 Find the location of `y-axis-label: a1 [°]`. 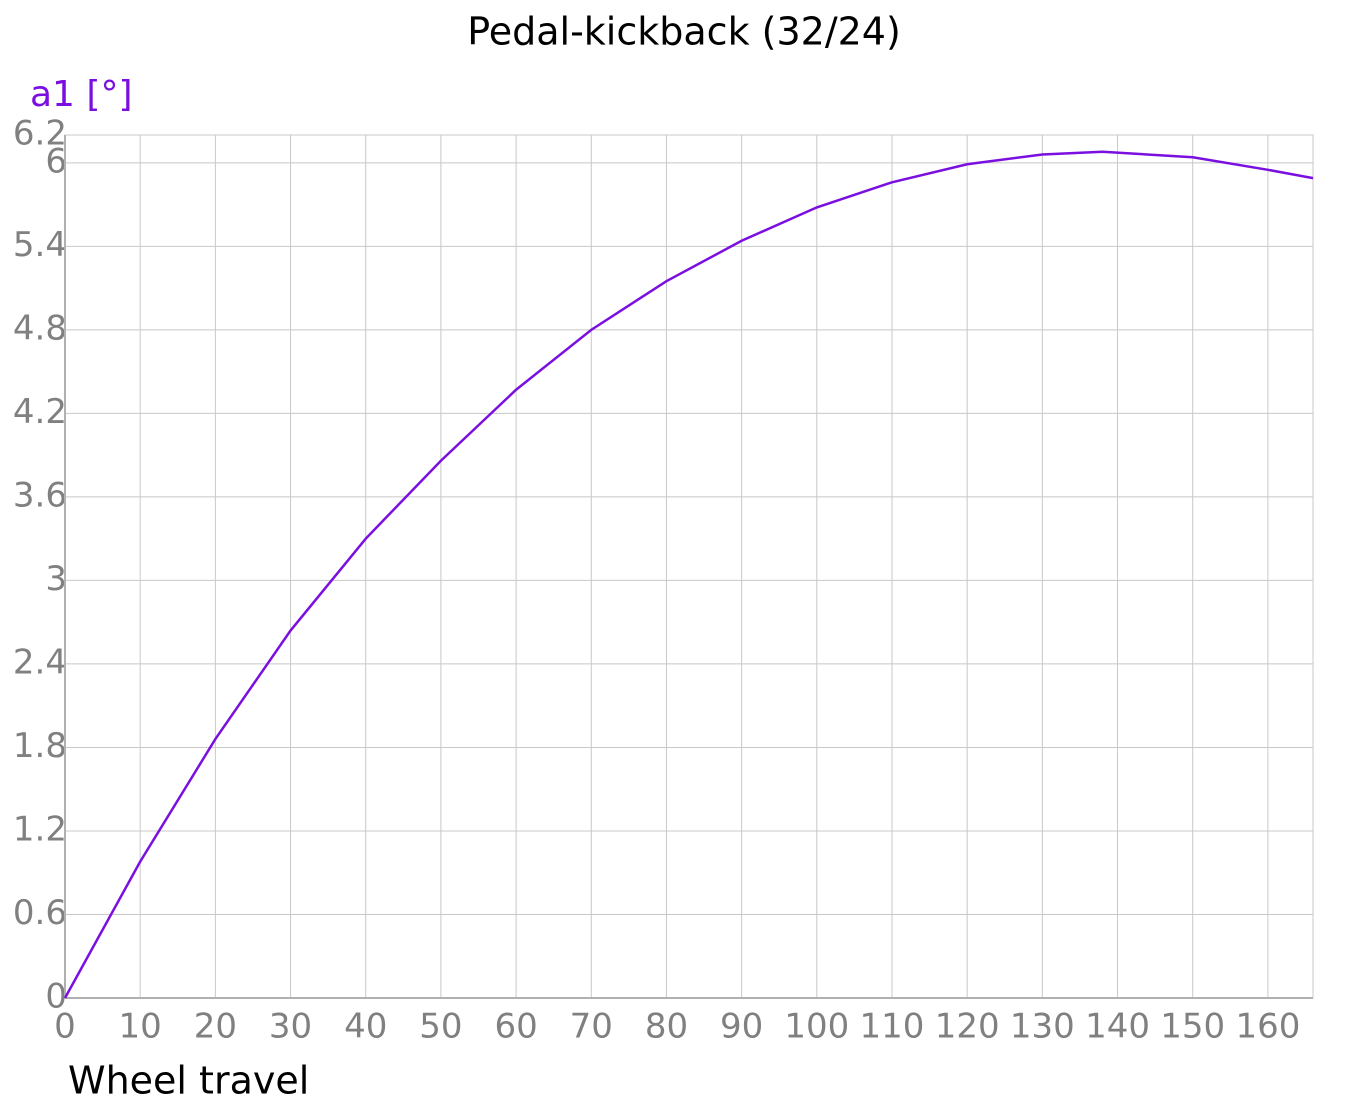

y-axis-label: a1 [°] is located at coordinates (81, 94).